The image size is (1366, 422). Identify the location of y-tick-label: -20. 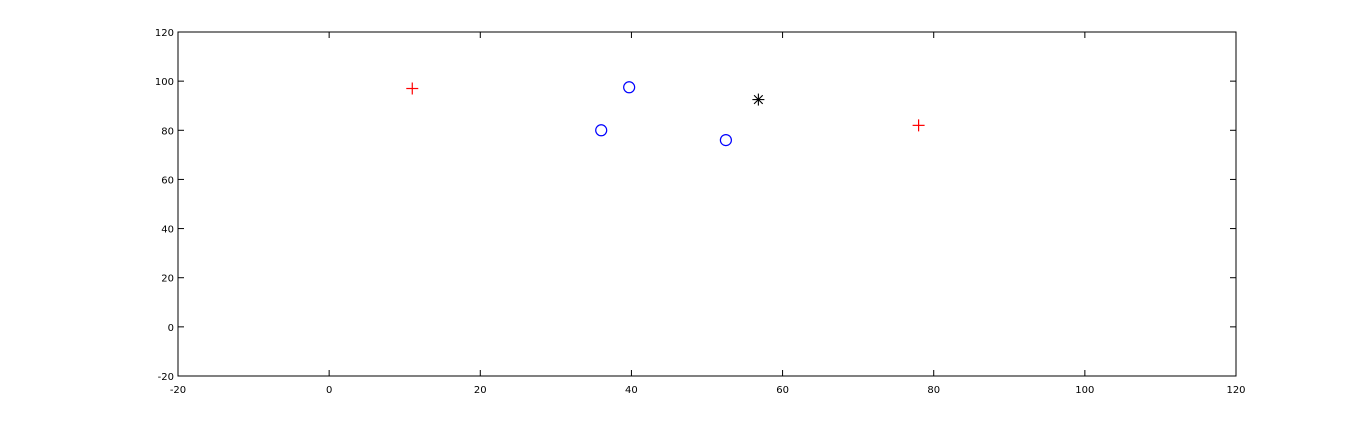
(166, 377).